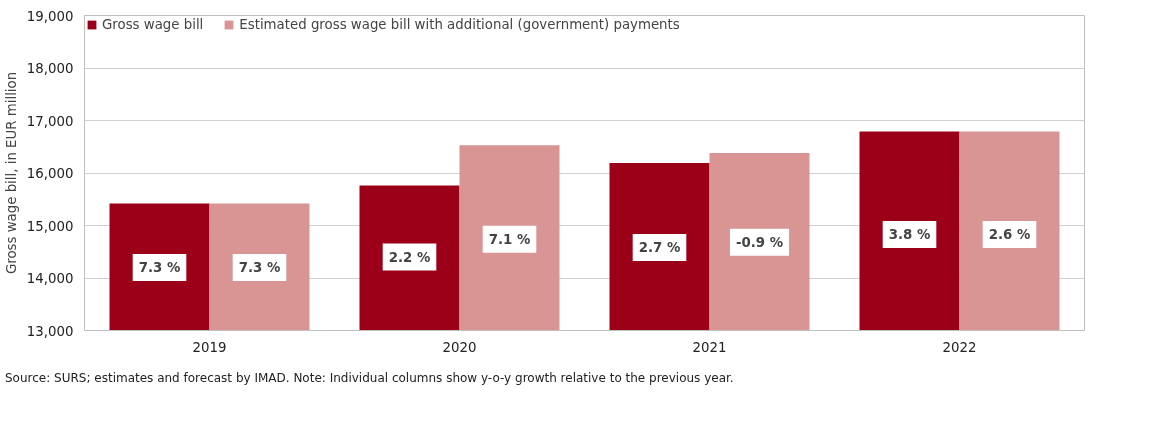 The width and height of the screenshot is (1153, 426). What do you see at coordinates (459, 24) in the screenshot?
I see `legend-label: Estimated gross wage bill with additional (government) payments` at bounding box center [459, 24].